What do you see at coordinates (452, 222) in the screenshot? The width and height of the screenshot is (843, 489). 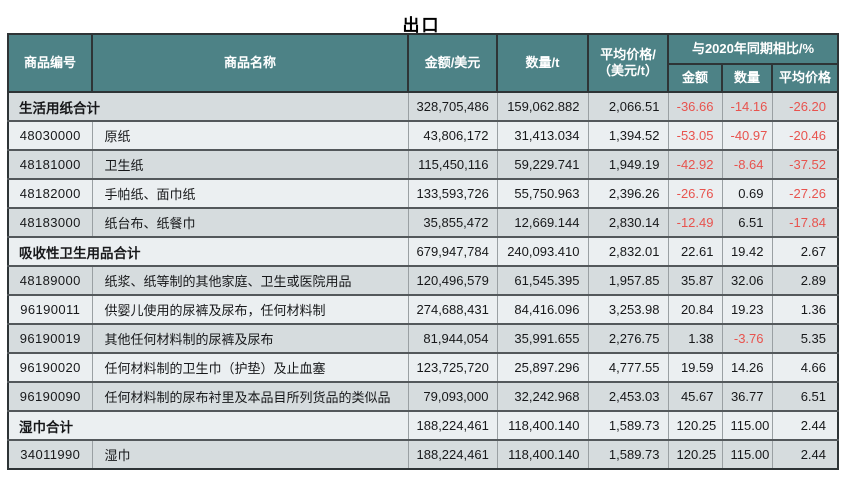 I see `amount-cell: 35,855,472` at bounding box center [452, 222].